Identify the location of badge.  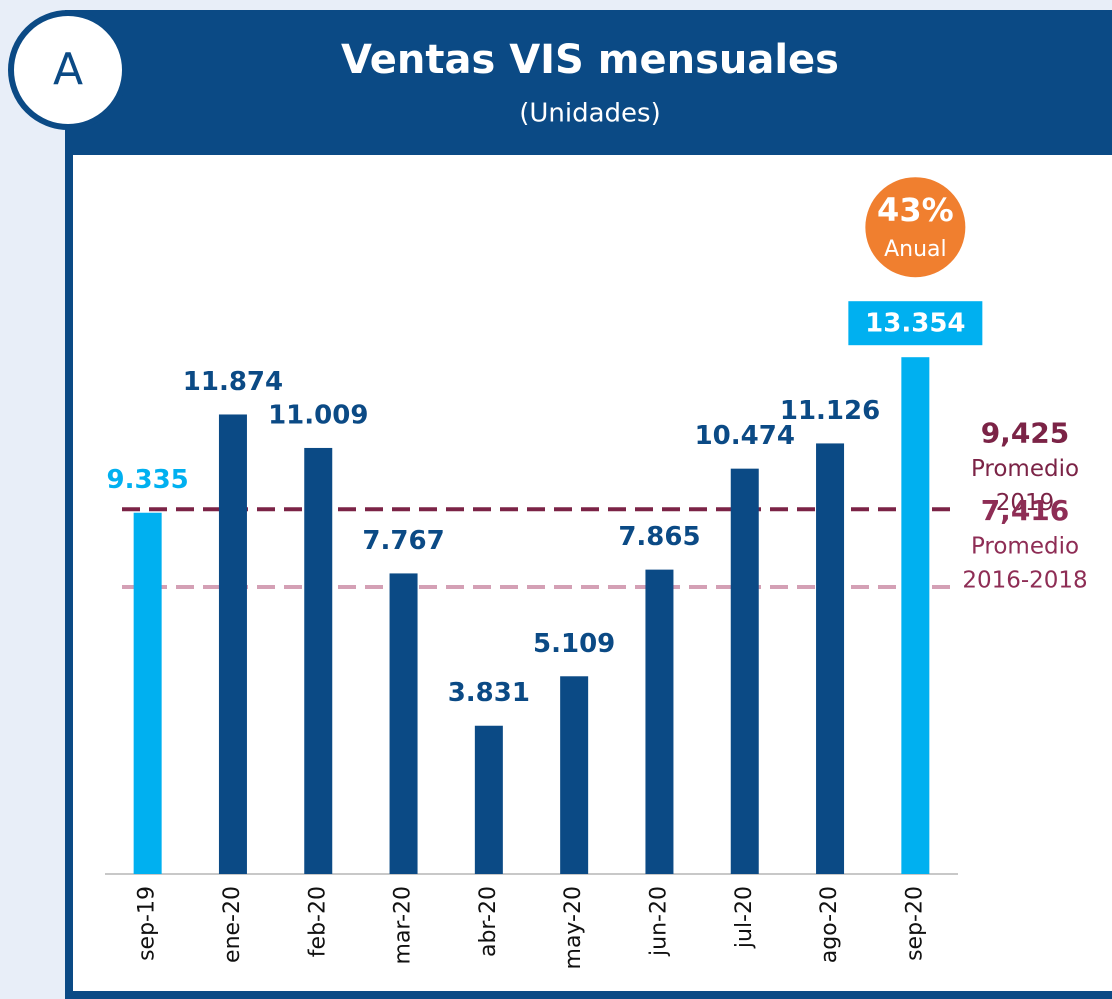
(915, 227).